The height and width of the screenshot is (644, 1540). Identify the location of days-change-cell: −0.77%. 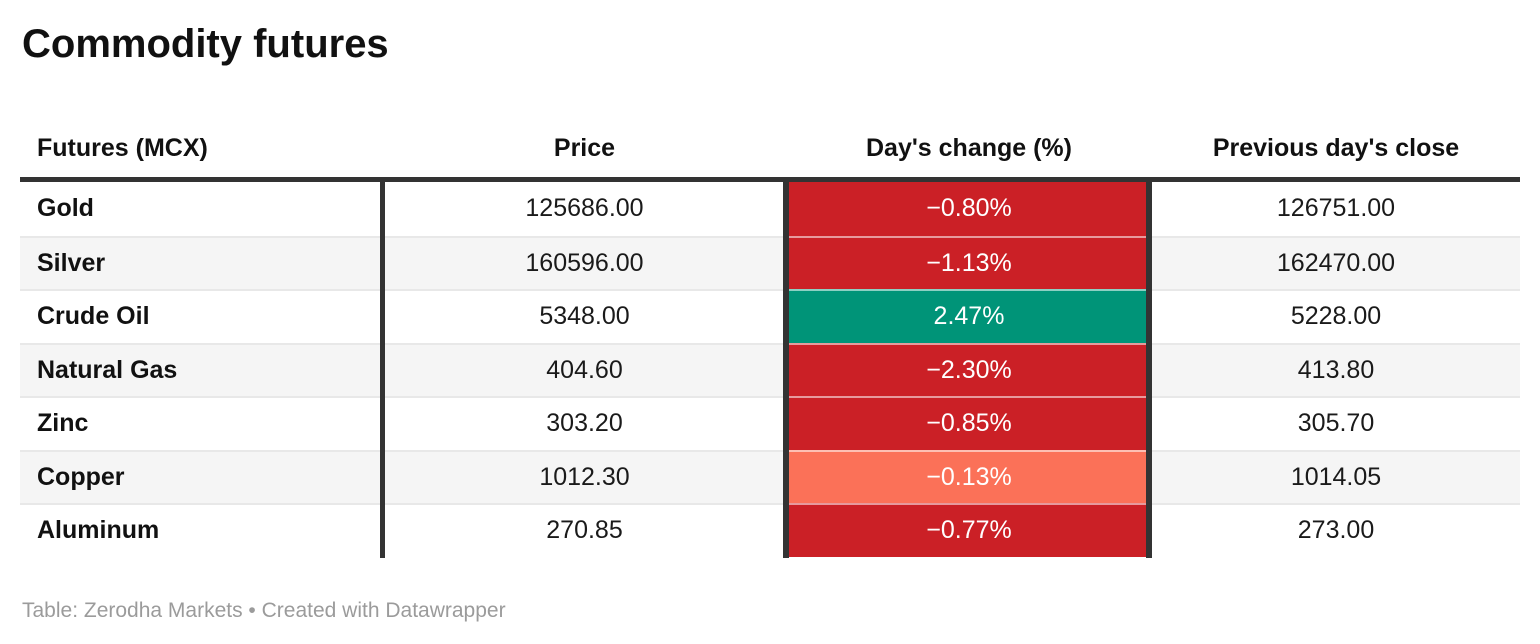
(969, 530).